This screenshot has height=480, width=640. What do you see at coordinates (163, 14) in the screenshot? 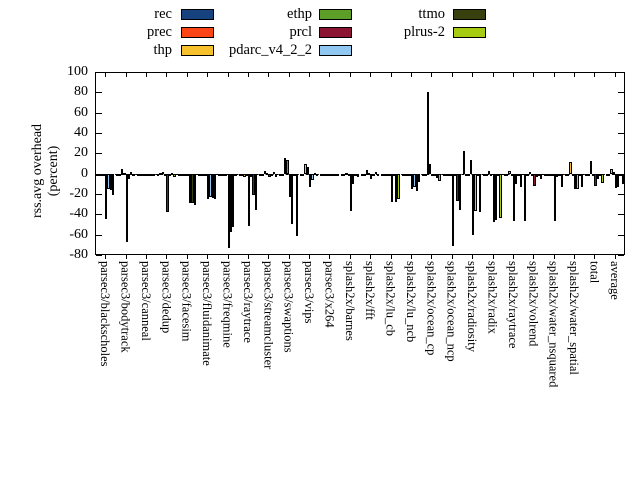
I see `legend-label-rec: rec` at bounding box center [163, 14].